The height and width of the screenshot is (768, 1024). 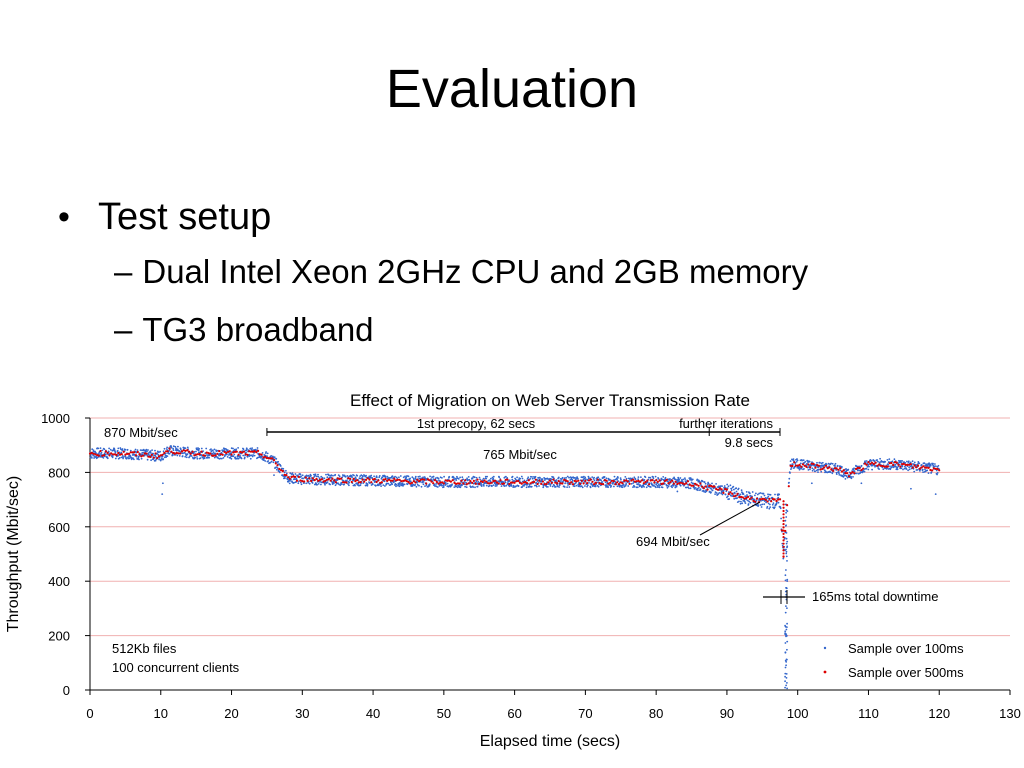 What do you see at coordinates (476, 423) in the screenshot?
I see `annotation-precopy: 1st precopy, 62 secs` at bounding box center [476, 423].